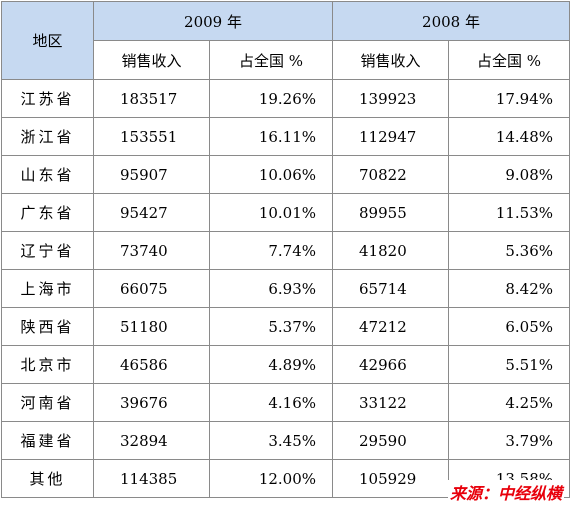 This screenshot has height=506, width=572. I want to click on table-row: 浙江省 153551 16.11% 112947 14.48%, so click(286, 136).